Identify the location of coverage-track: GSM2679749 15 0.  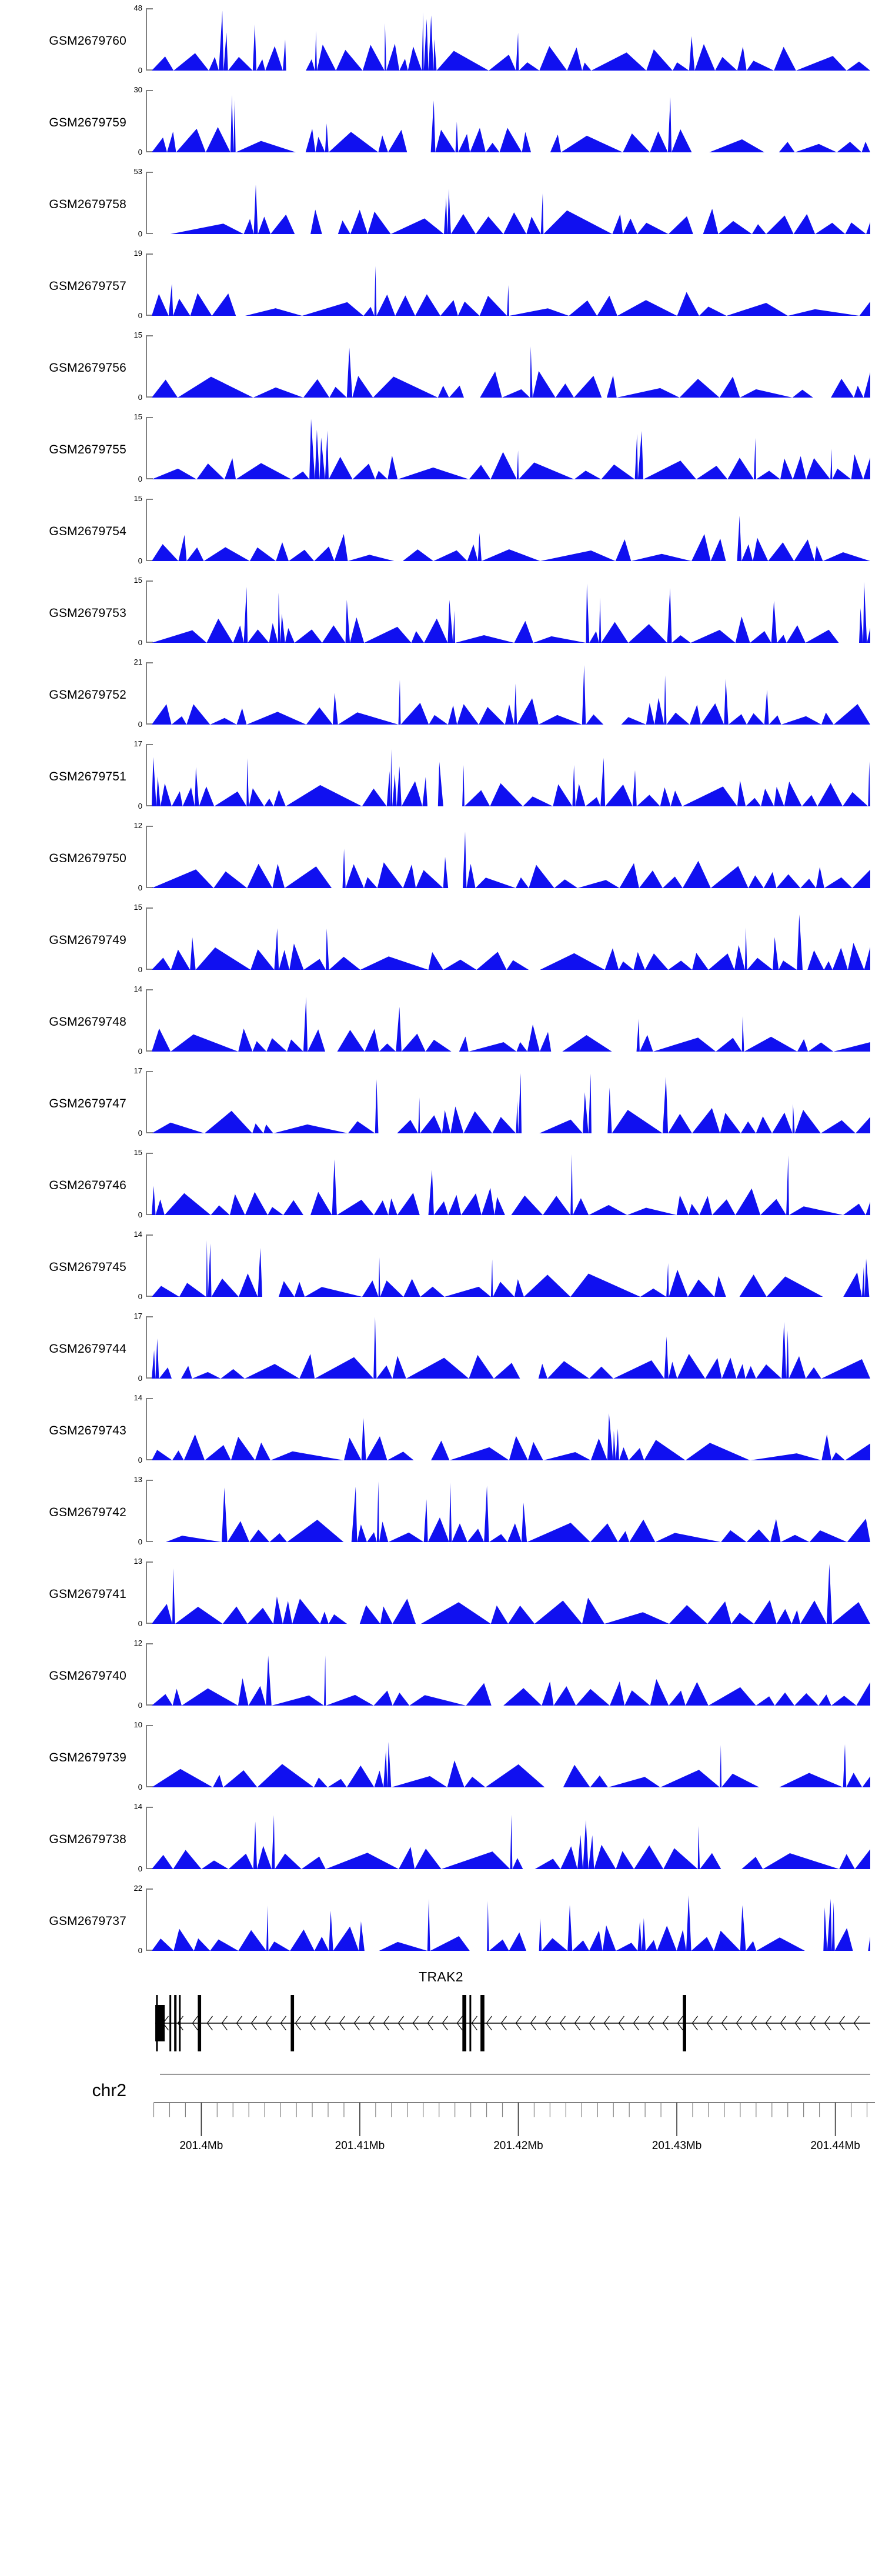
(441, 940).